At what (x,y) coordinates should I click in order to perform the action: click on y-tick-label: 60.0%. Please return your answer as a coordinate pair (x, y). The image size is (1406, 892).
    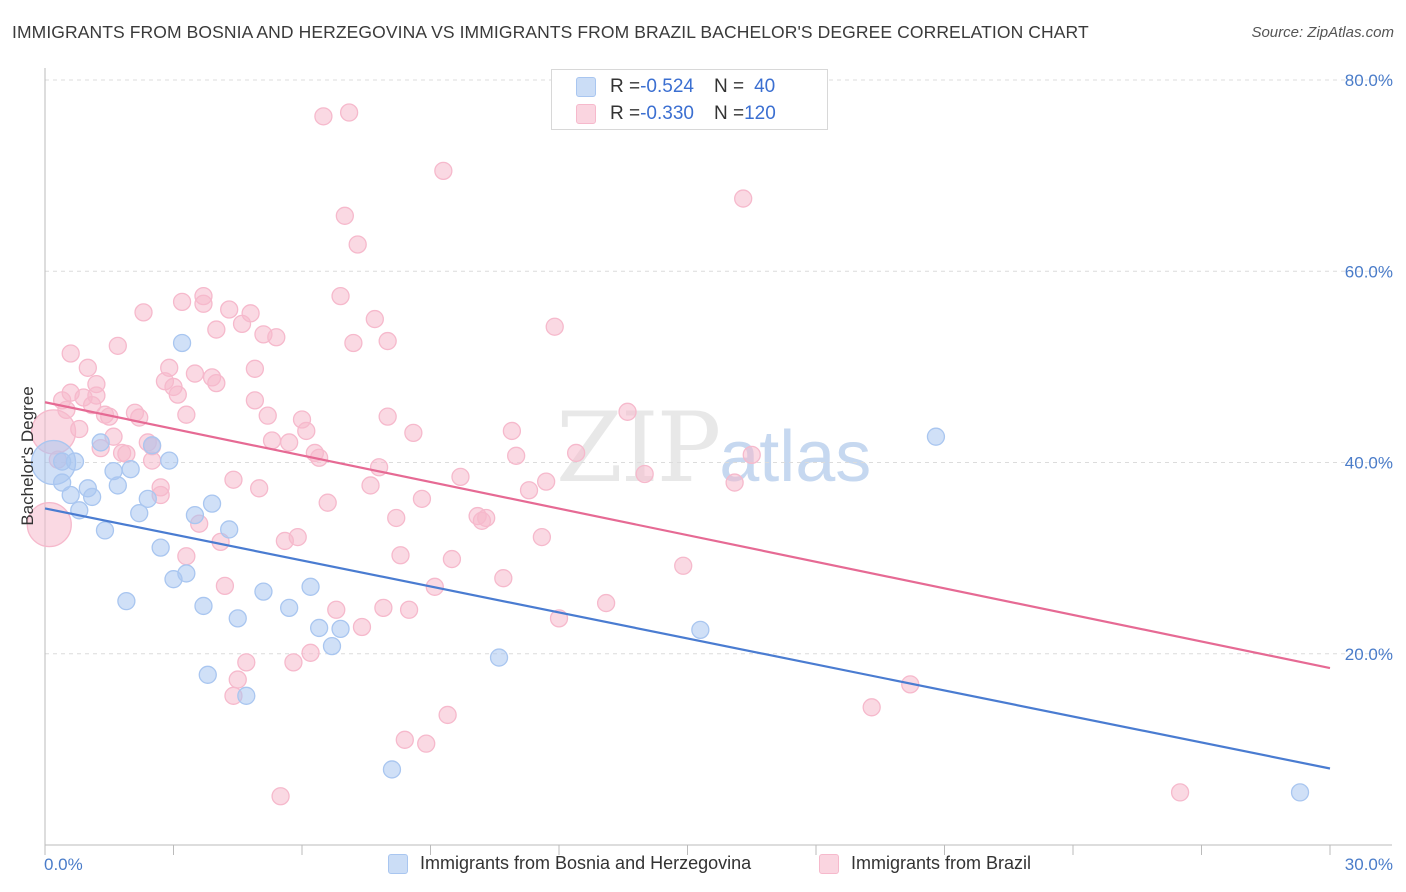
    Looking at the image, I should click on (1369, 271).